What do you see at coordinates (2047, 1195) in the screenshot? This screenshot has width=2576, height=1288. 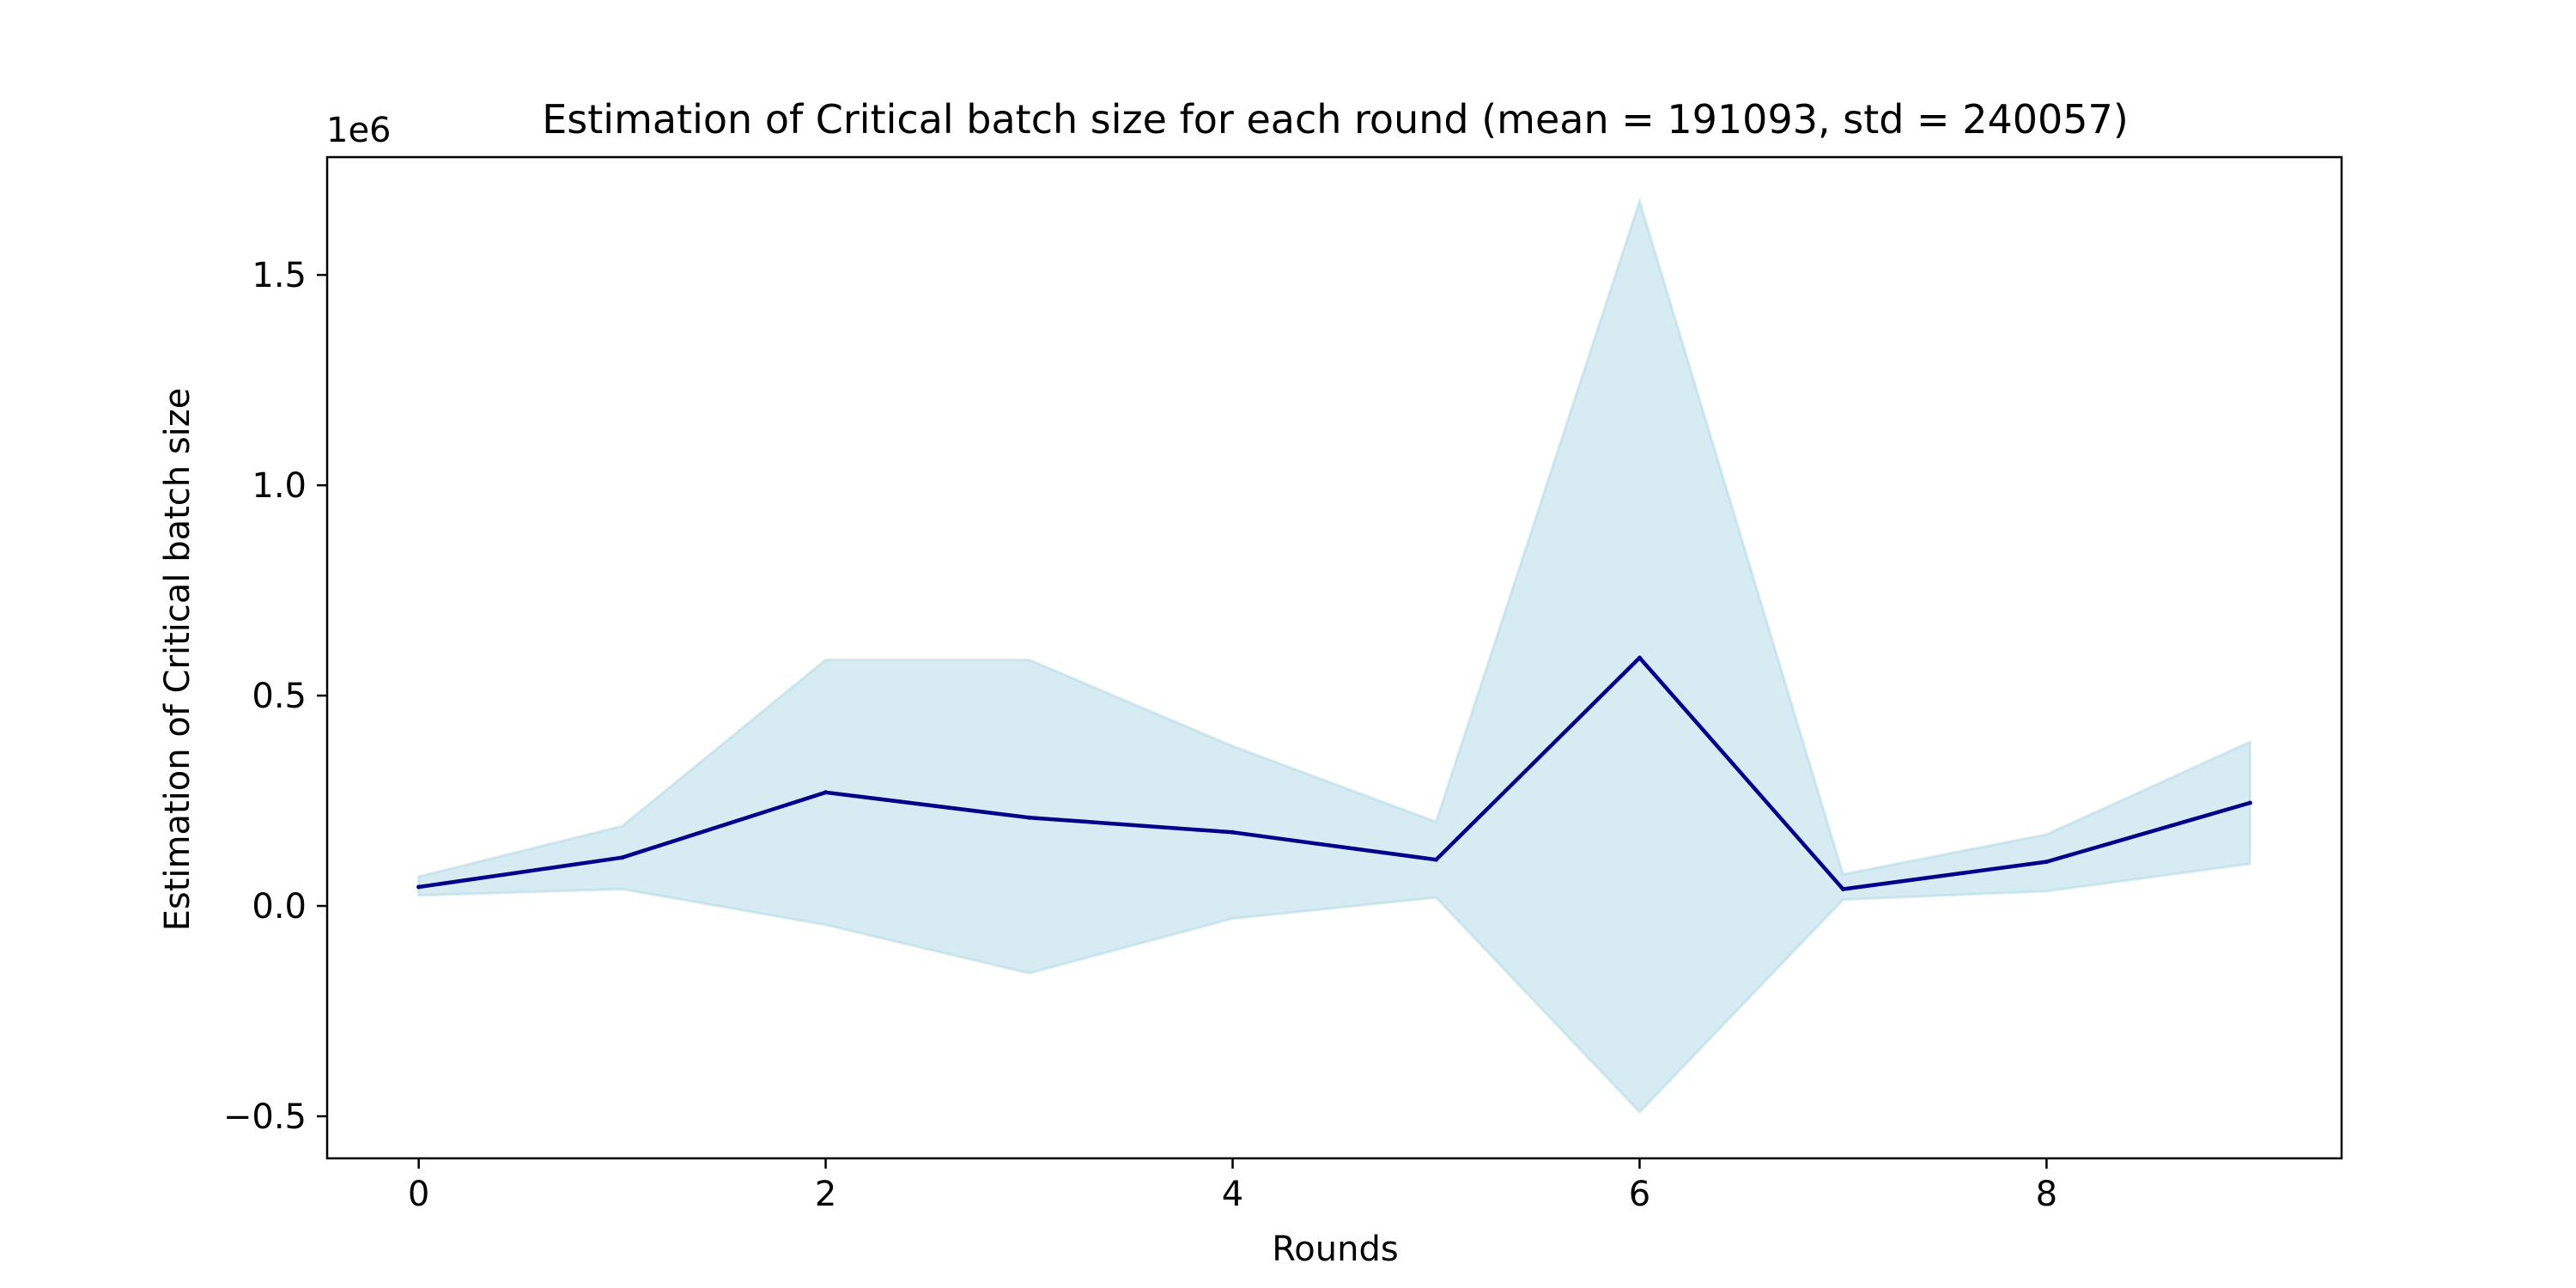 I see `x-tick-label: 8` at bounding box center [2047, 1195].